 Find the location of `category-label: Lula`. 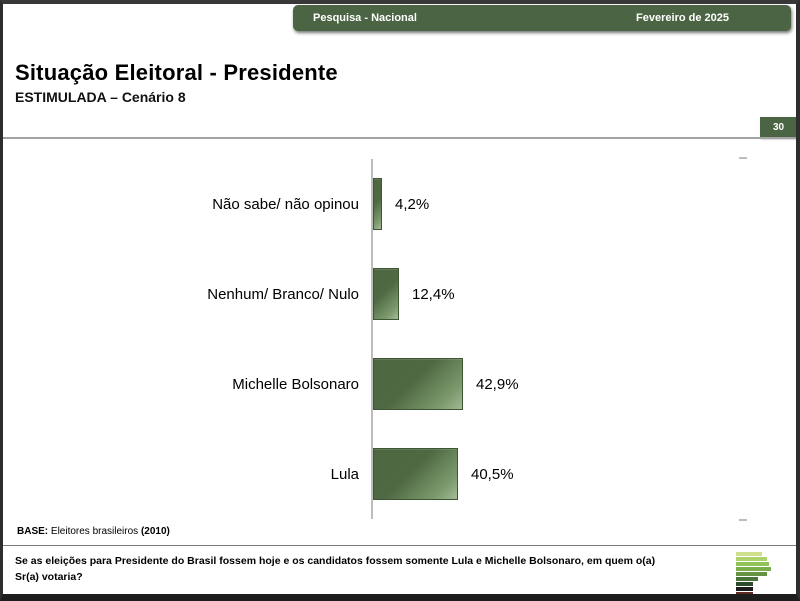

category-label: Lula is located at coordinates (344, 474).